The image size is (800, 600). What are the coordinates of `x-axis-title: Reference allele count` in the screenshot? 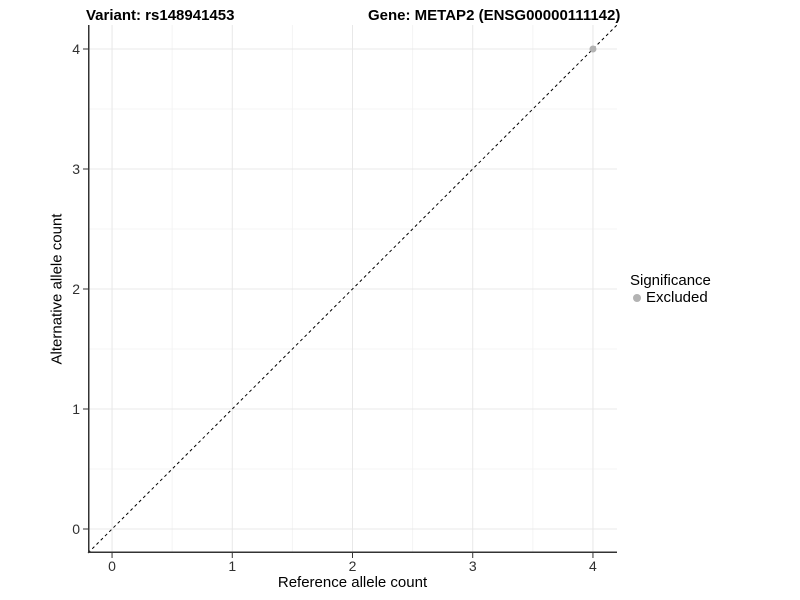 It's located at (352, 582).